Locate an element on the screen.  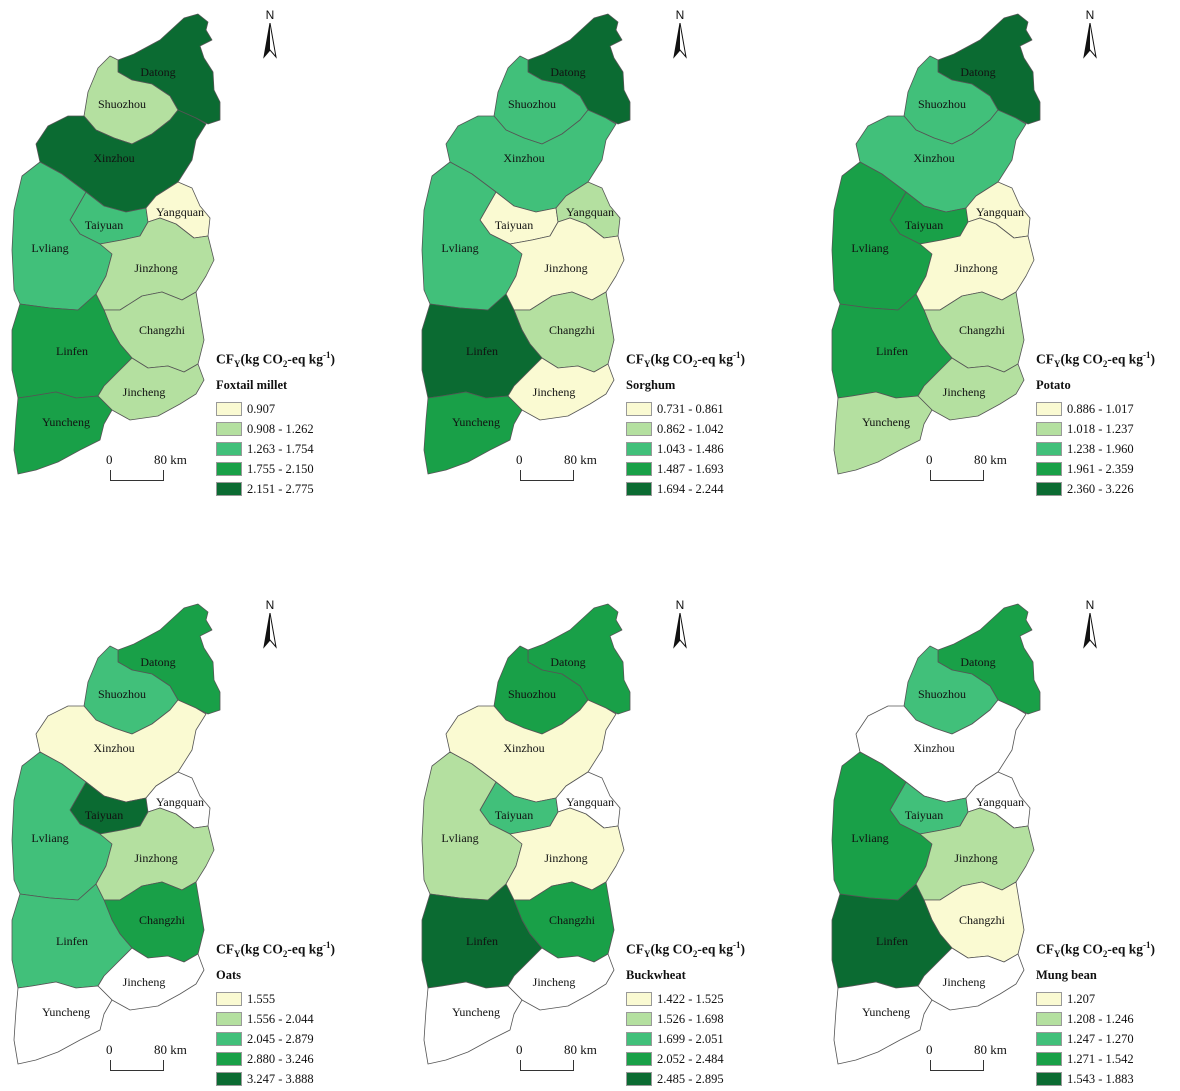
legend-item: 1.961 - 2.359 is located at coordinates (1108, 469).